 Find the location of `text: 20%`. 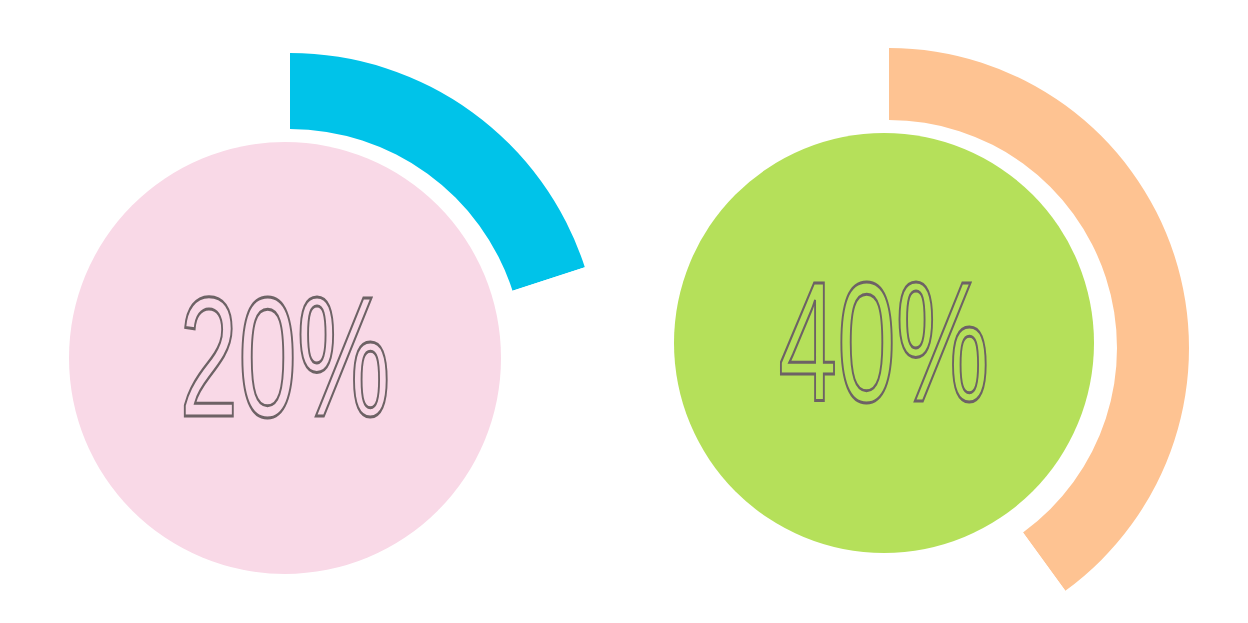

text: 20% is located at coordinates (285, 357).